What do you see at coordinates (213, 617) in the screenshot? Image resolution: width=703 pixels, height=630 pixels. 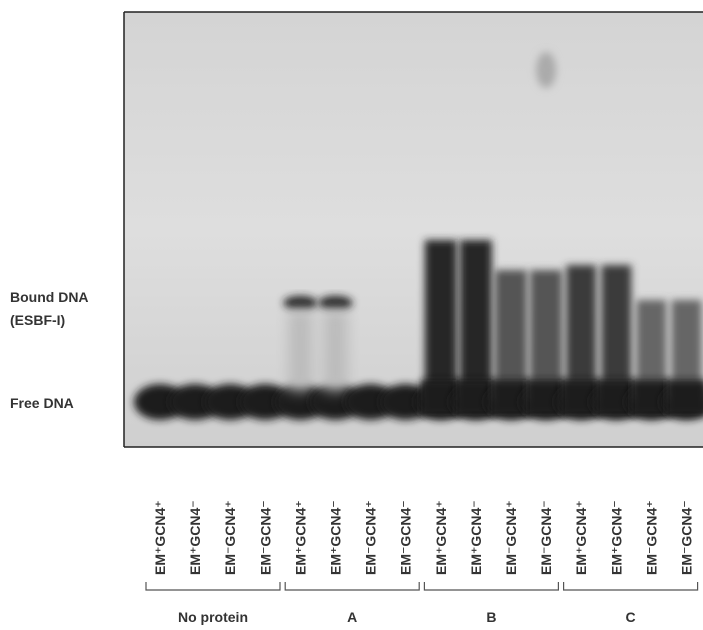 I see `group-label: No protein` at bounding box center [213, 617].